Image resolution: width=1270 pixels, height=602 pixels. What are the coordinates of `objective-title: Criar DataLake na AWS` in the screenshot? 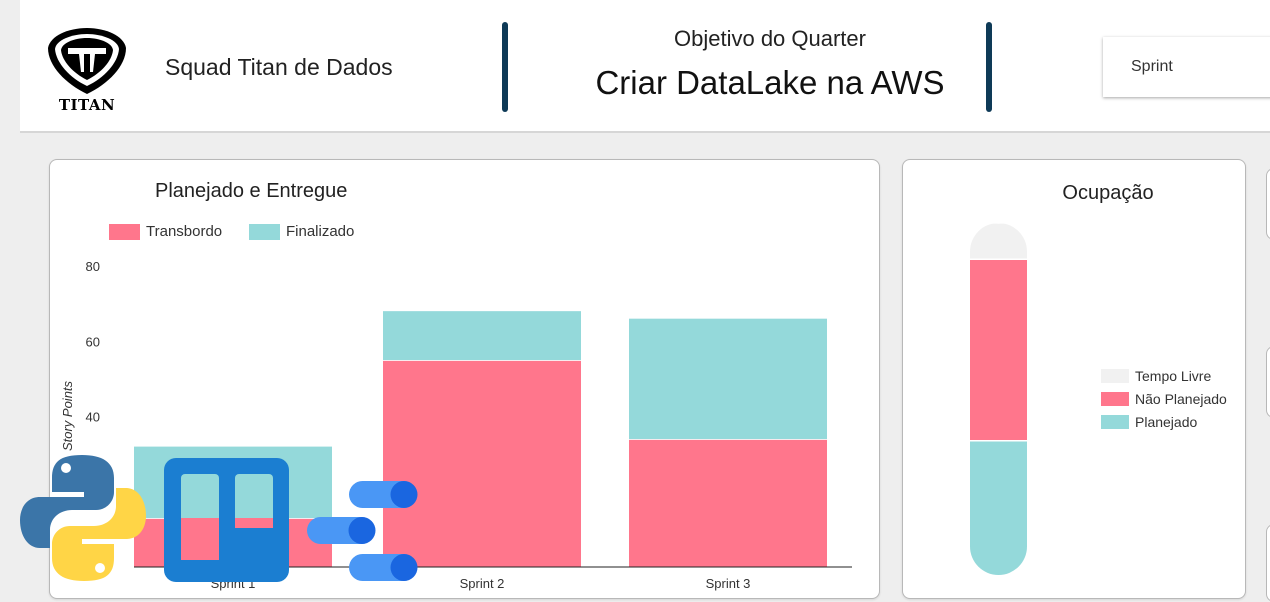 It's located at (770, 82).